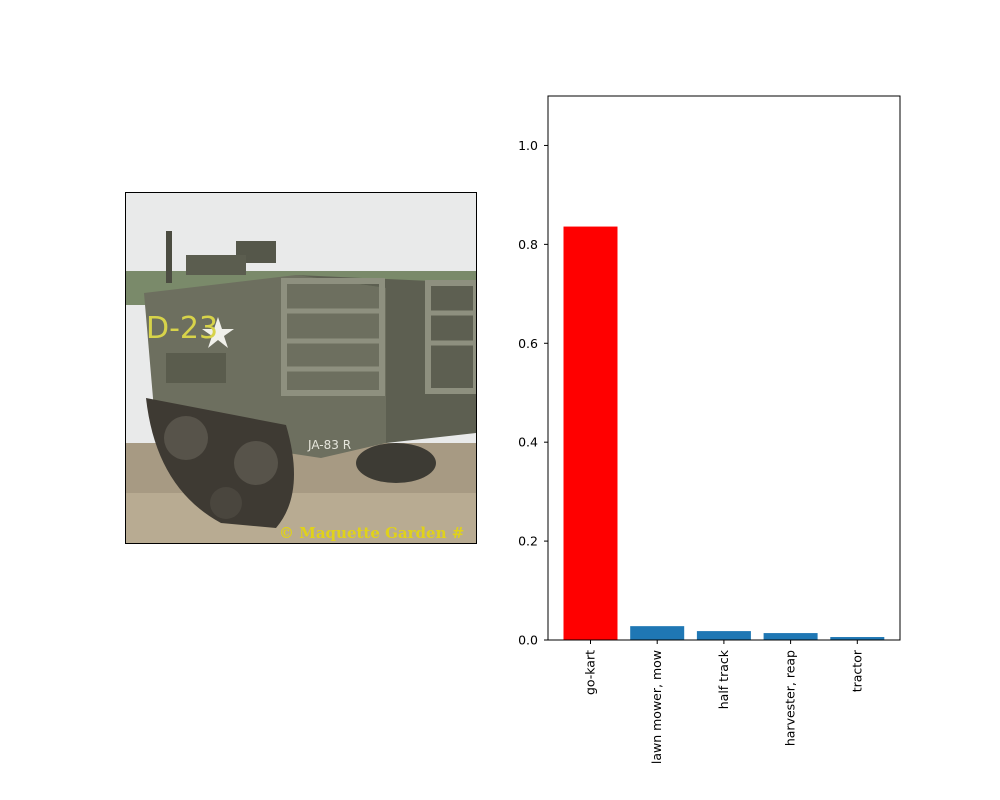 This screenshot has height=800, width=1000. I want to click on photo-watermark: © Maquette Garden #, so click(371, 533).